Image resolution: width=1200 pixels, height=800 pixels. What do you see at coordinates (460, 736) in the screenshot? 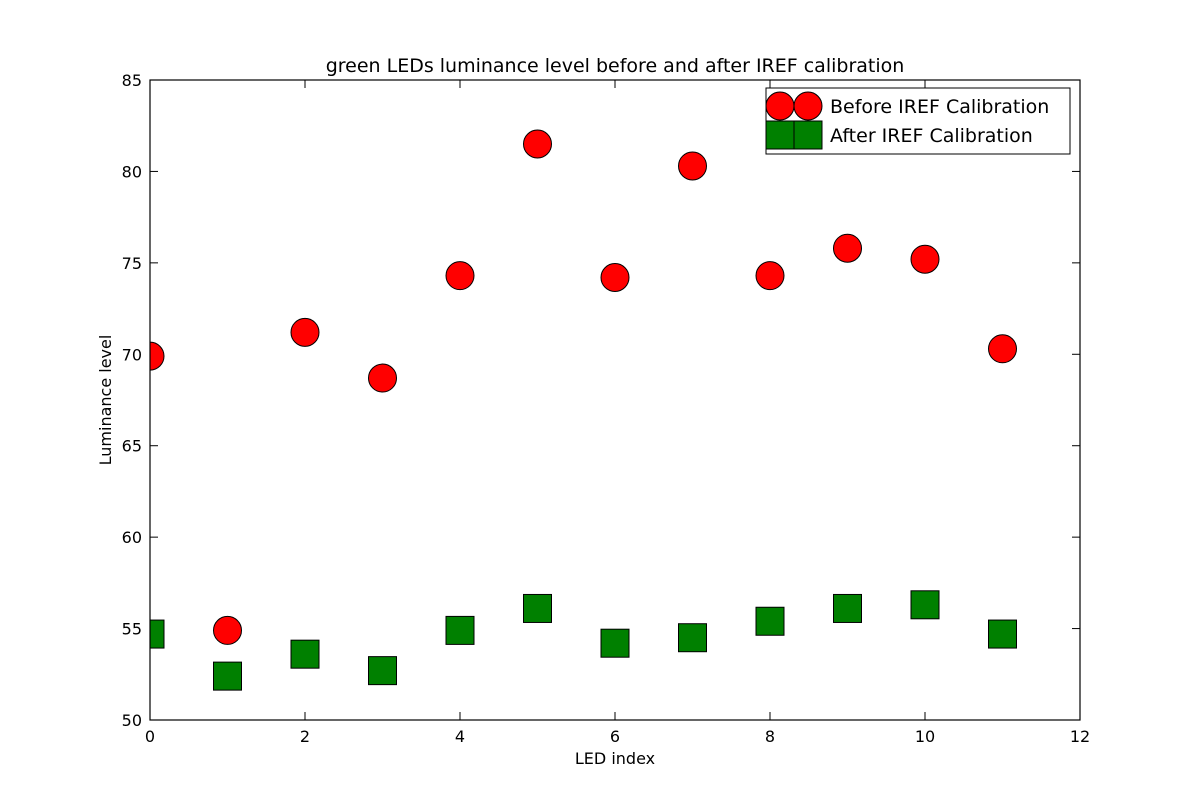
I see `x-tick-label: 4` at bounding box center [460, 736].